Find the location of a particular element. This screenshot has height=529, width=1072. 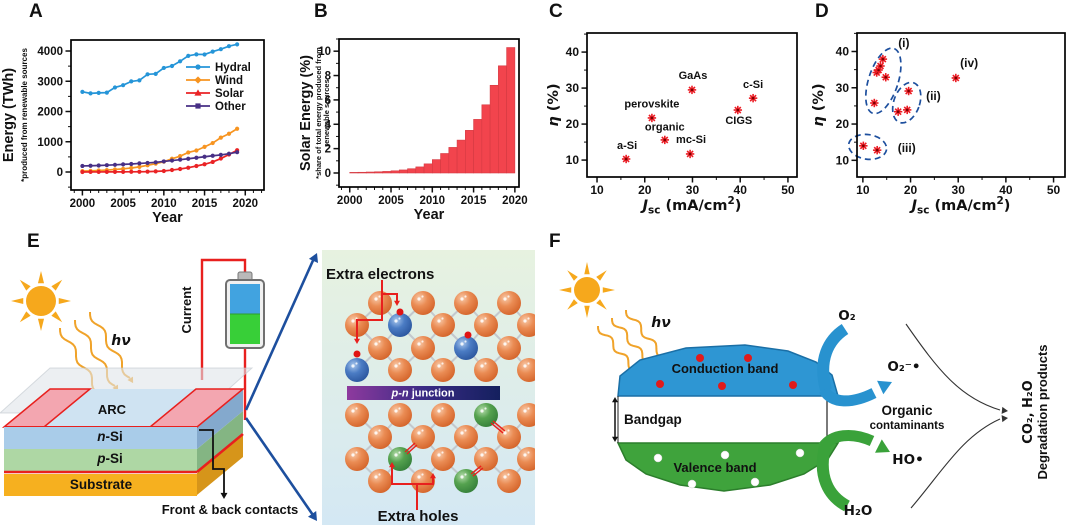

o2-ribbon-out is located at coordinates (848, 396).